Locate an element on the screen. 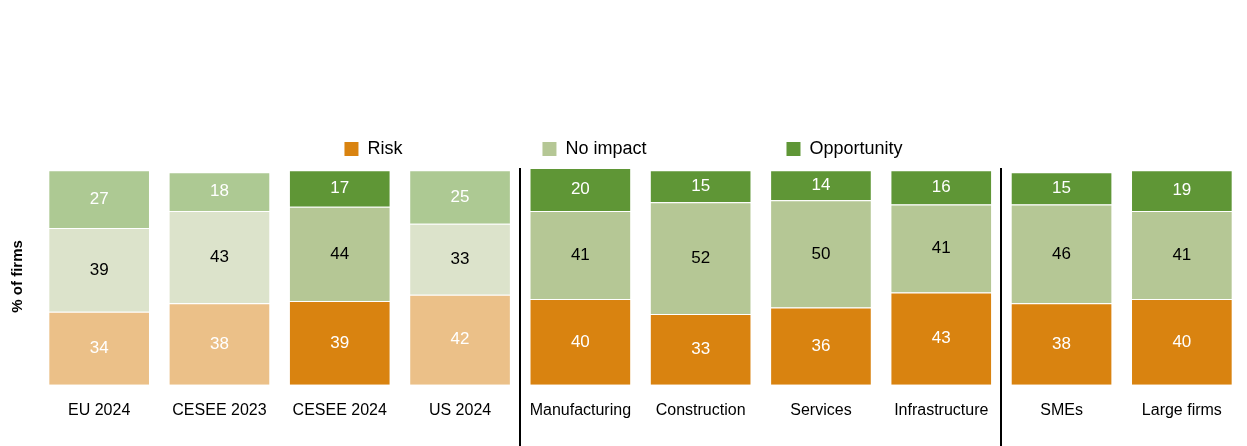 The image size is (1247, 446). data-label: 36 is located at coordinates (821, 345).